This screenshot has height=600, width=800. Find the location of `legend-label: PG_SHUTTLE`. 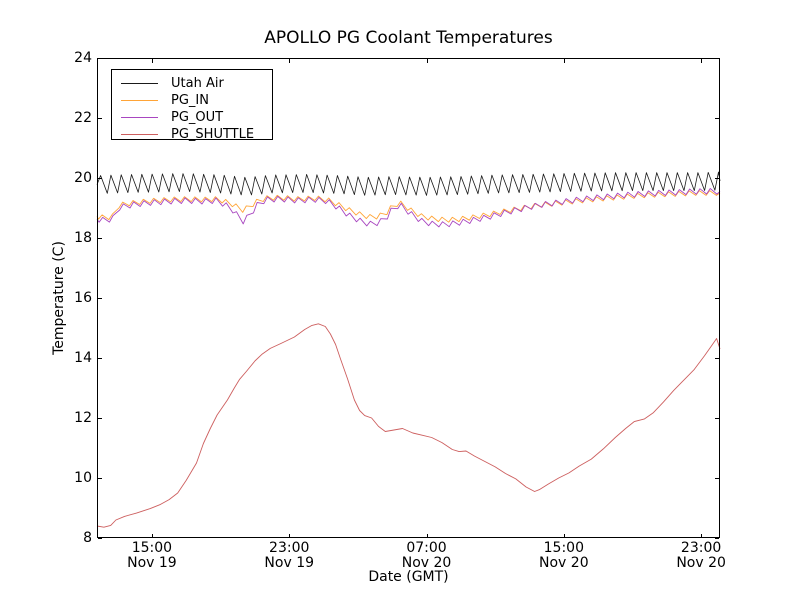

legend-label: PG_SHUTTLE is located at coordinates (213, 134).